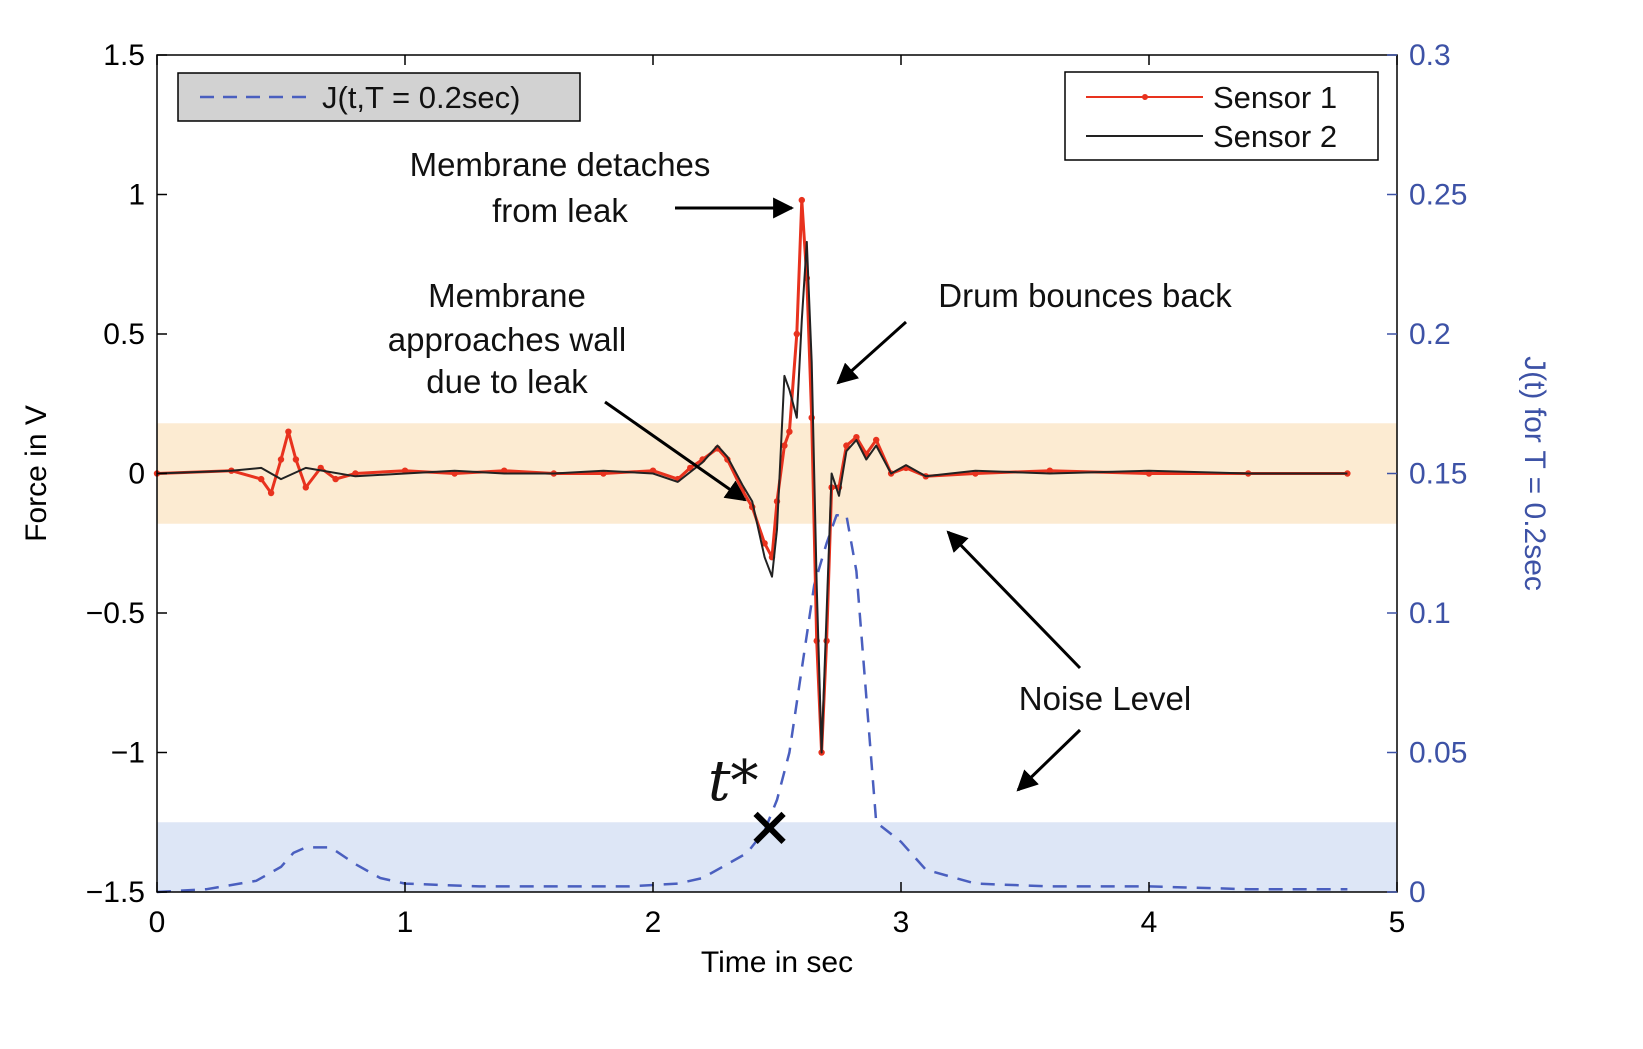  What do you see at coordinates (560, 164) in the screenshot?
I see `annotation-detaches-line1: Membrane detaches` at bounding box center [560, 164].